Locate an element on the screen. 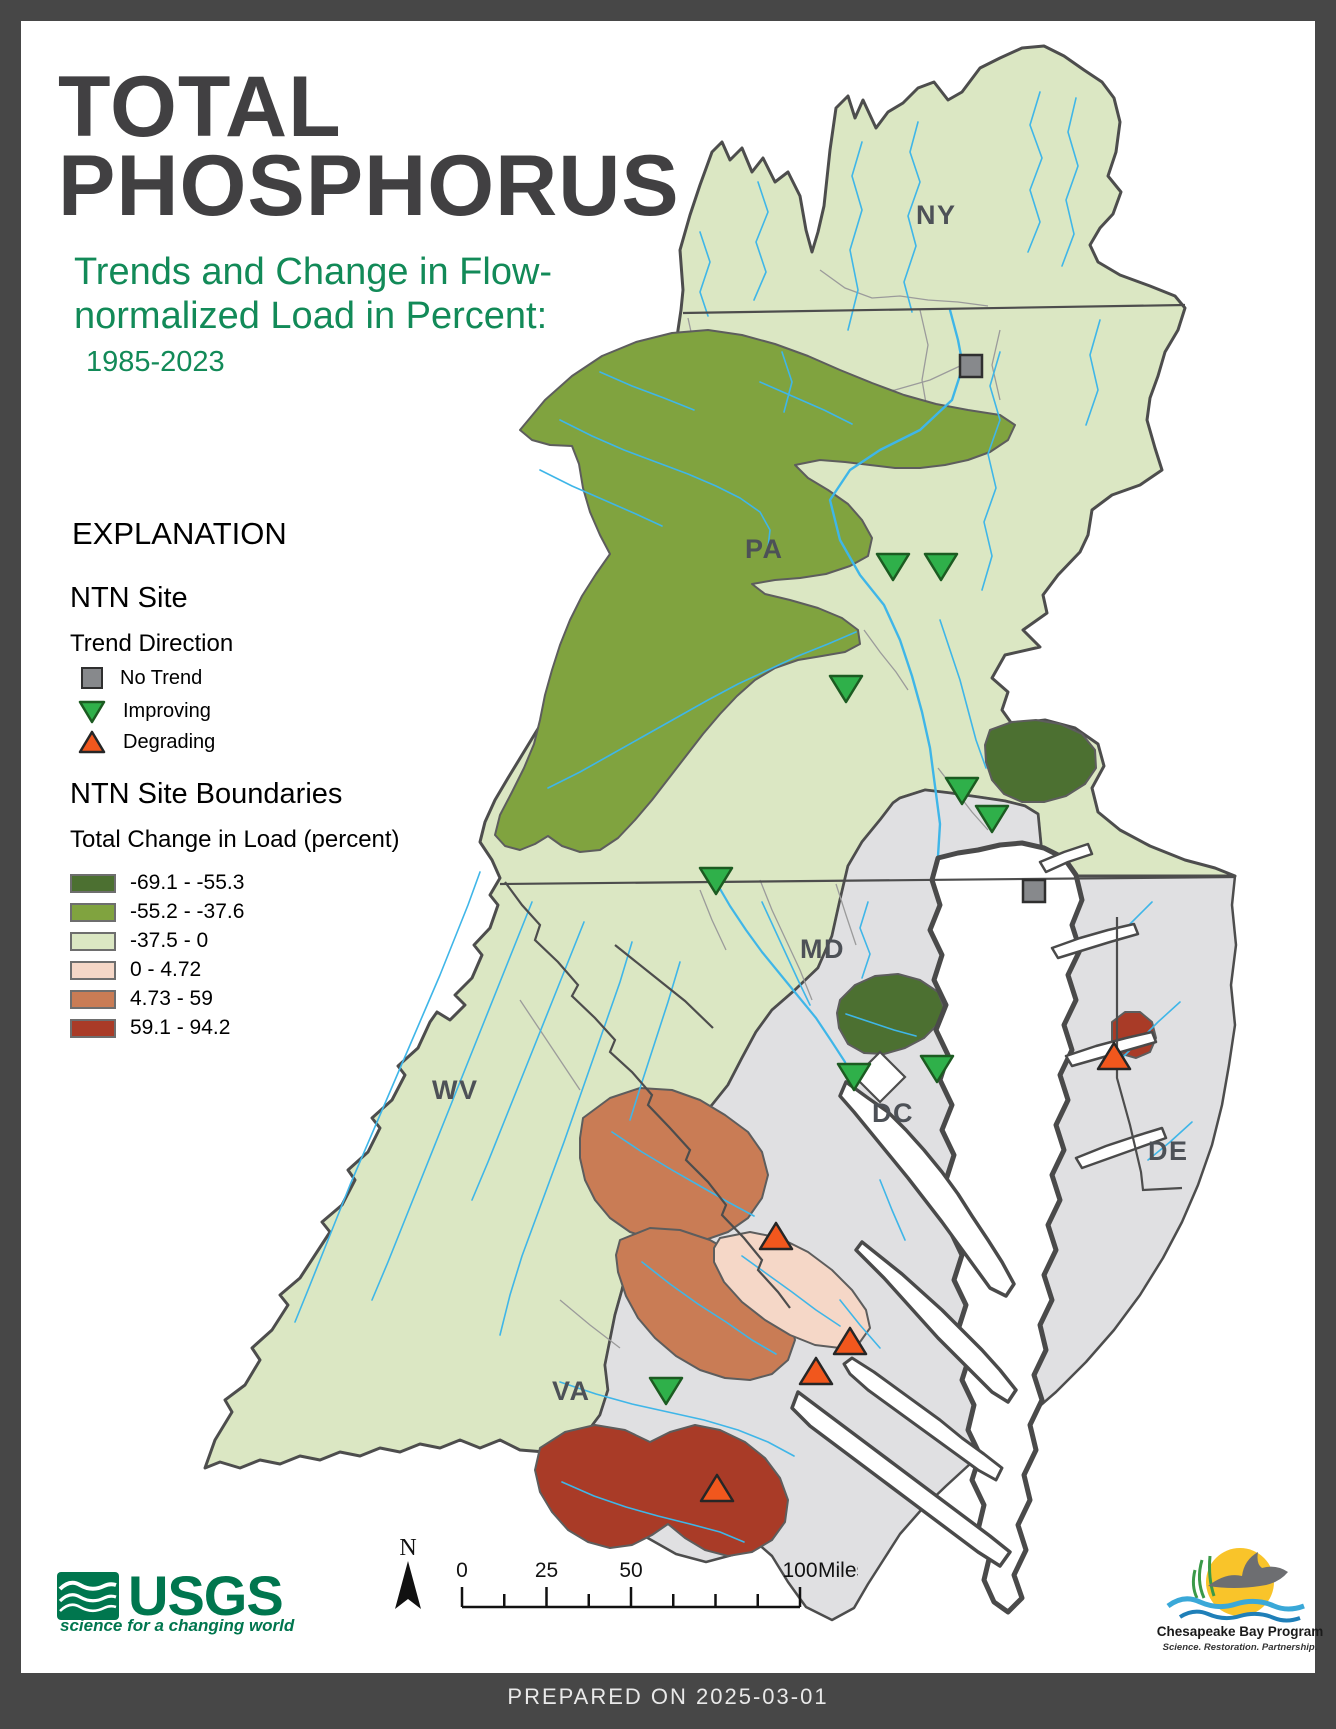 The image size is (1336, 1729). class-label: -55.2 - -37.6 is located at coordinates (187, 911).